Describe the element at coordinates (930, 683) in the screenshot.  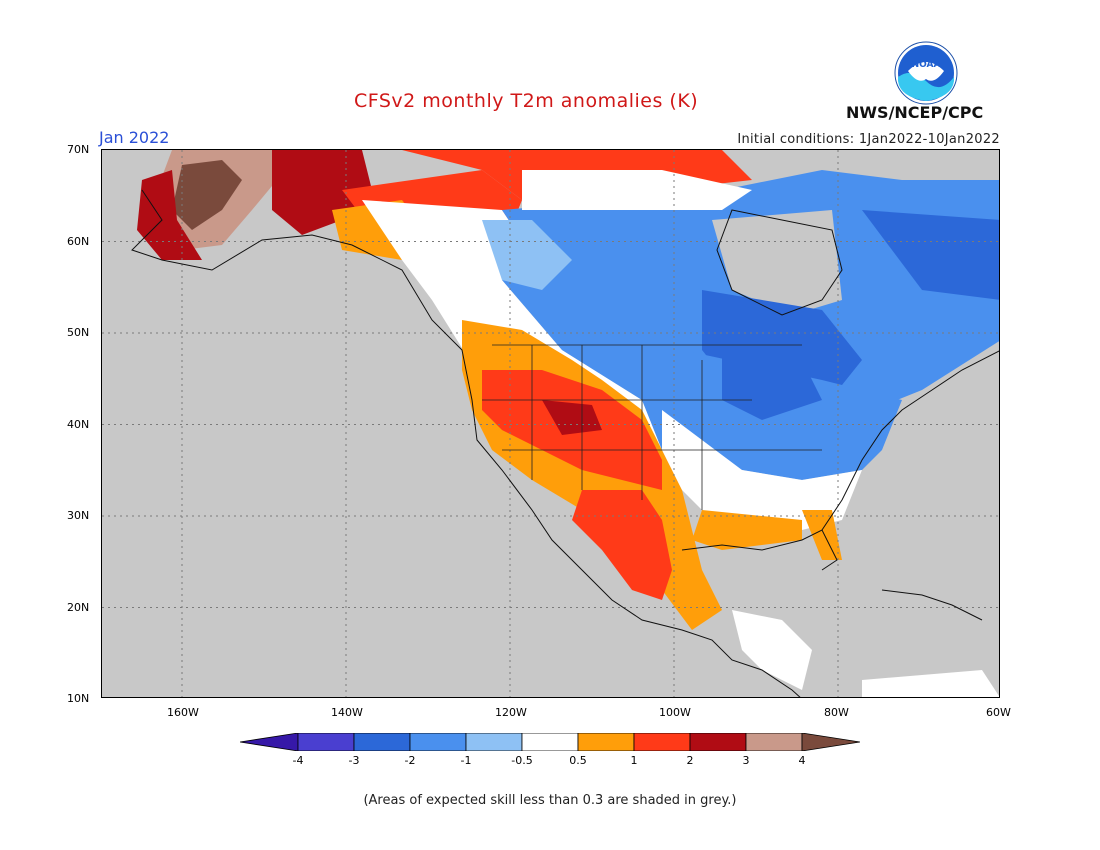
I see `region-caribbean-white` at that location.